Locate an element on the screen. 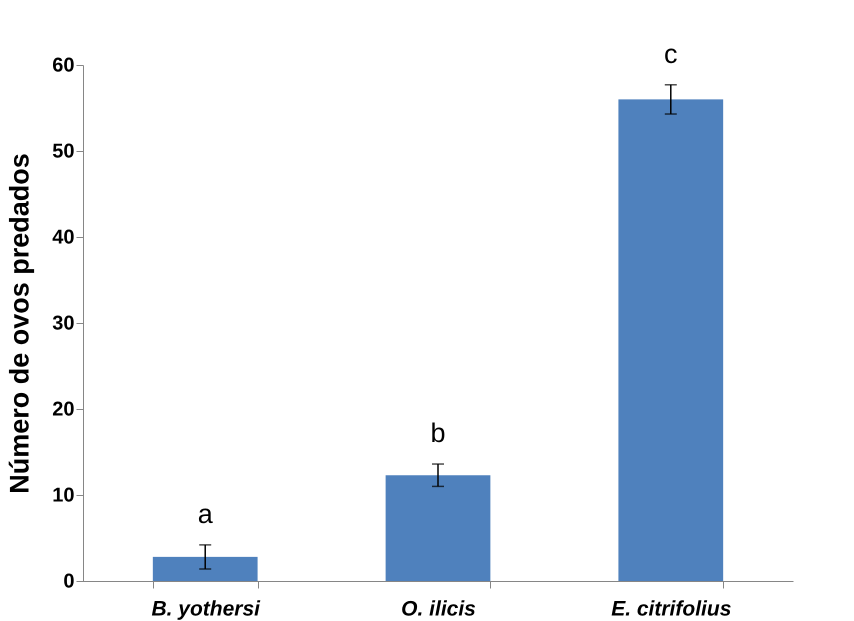 This screenshot has height=621, width=854. annotation: a is located at coordinates (206, 513).